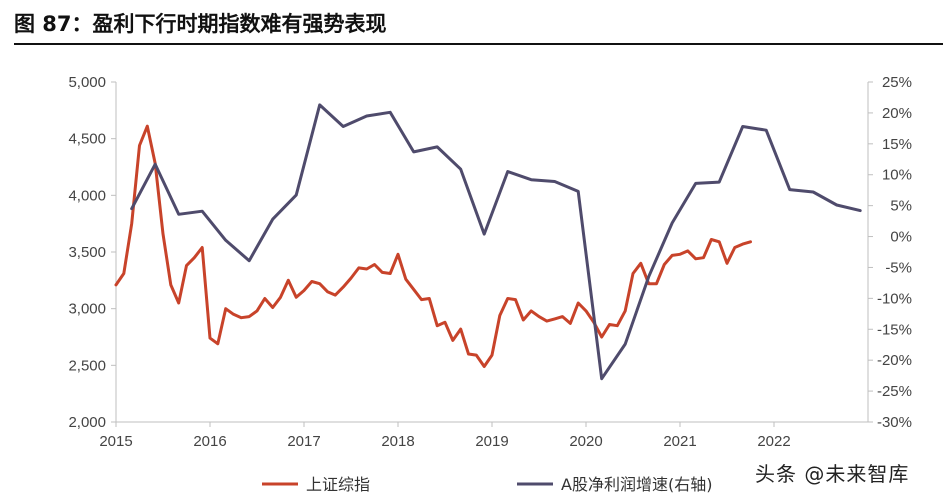 Image resolution: width=943 pixels, height=498 pixels. Describe the element at coordinates (303, 441) in the screenshot. I see `x-tick-label: 2017` at that location.